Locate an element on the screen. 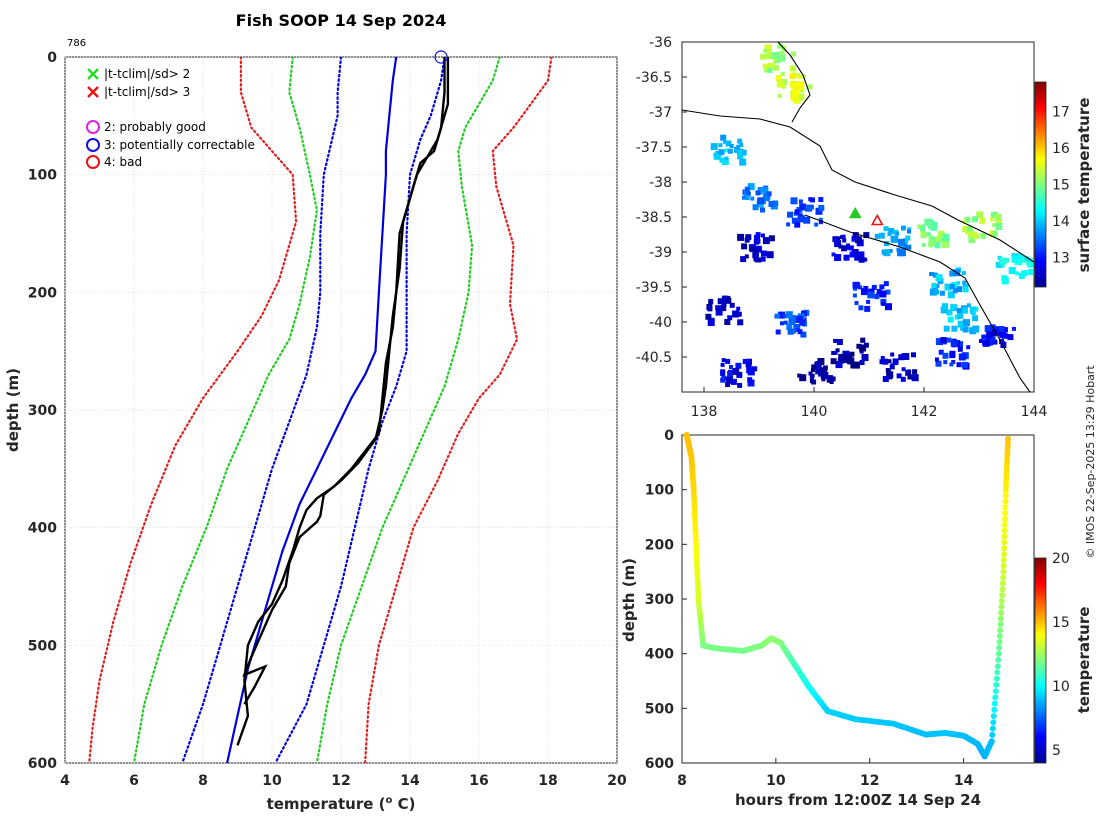 This screenshot has height=820, width=1100. profile-xtick-8: 8 is located at coordinates (203, 781).